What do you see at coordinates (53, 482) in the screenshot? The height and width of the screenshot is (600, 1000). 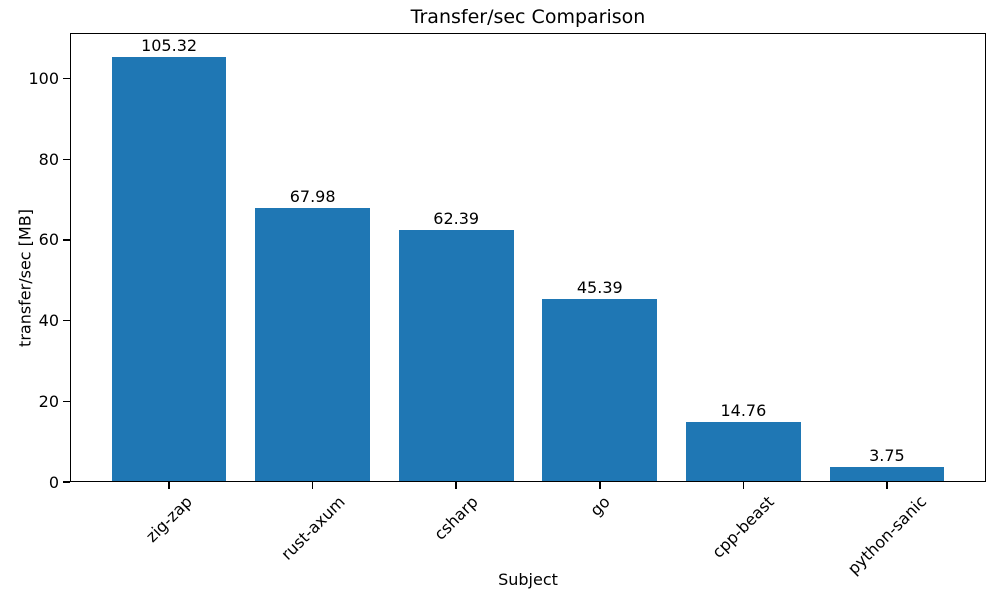 I see `y-tick-label: 0` at bounding box center [53, 482].